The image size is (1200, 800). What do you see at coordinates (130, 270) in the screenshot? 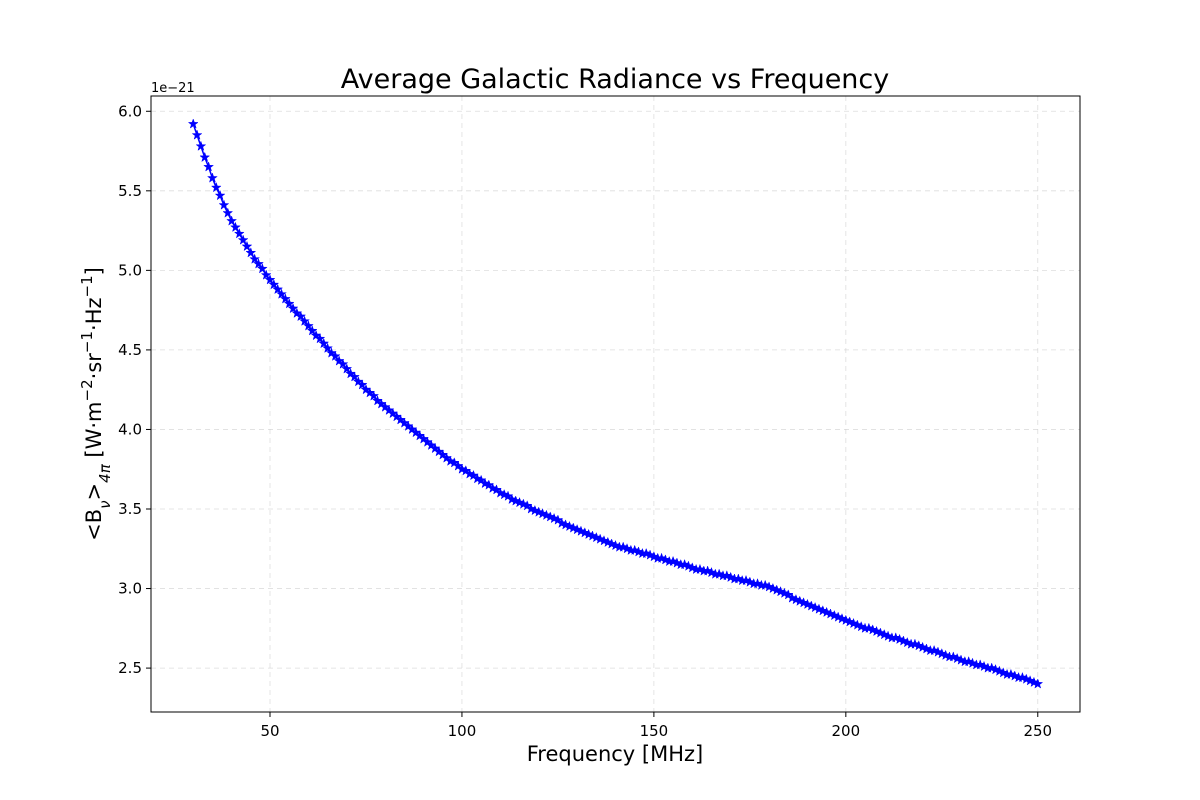
I see `y-tick-label: 5.0` at bounding box center [130, 270].